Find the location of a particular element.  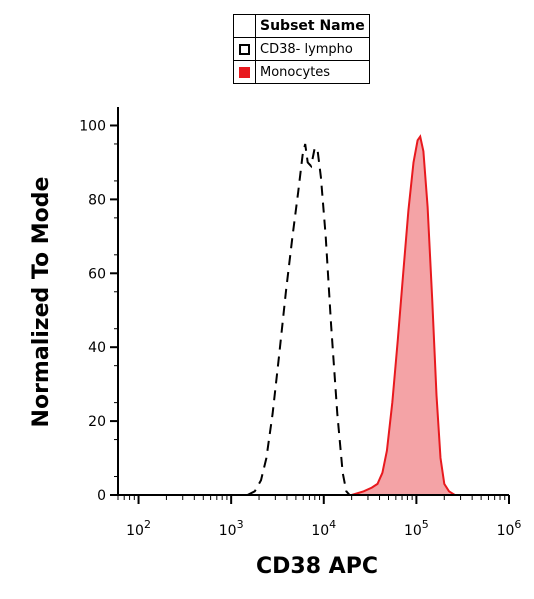

x-tick-label: 10⁵ is located at coordinates (416, 528).